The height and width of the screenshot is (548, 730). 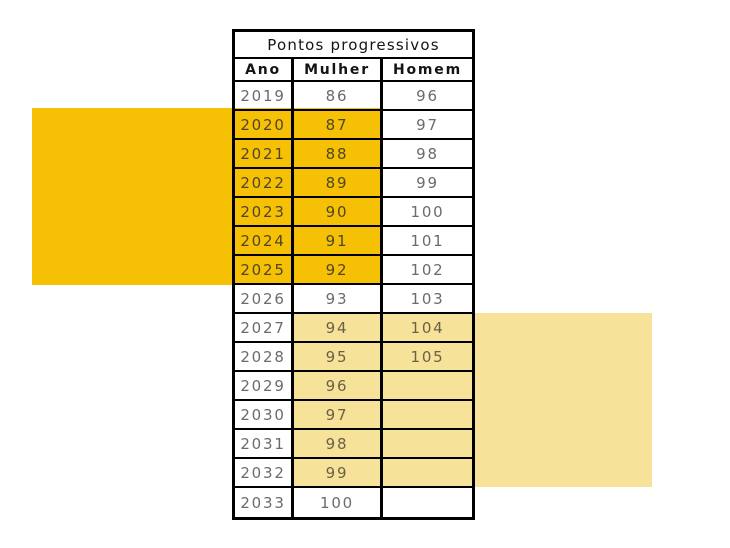 What do you see at coordinates (427, 270) in the screenshot?
I see `homem-value-cell: 102` at bounding box center [427, 270].